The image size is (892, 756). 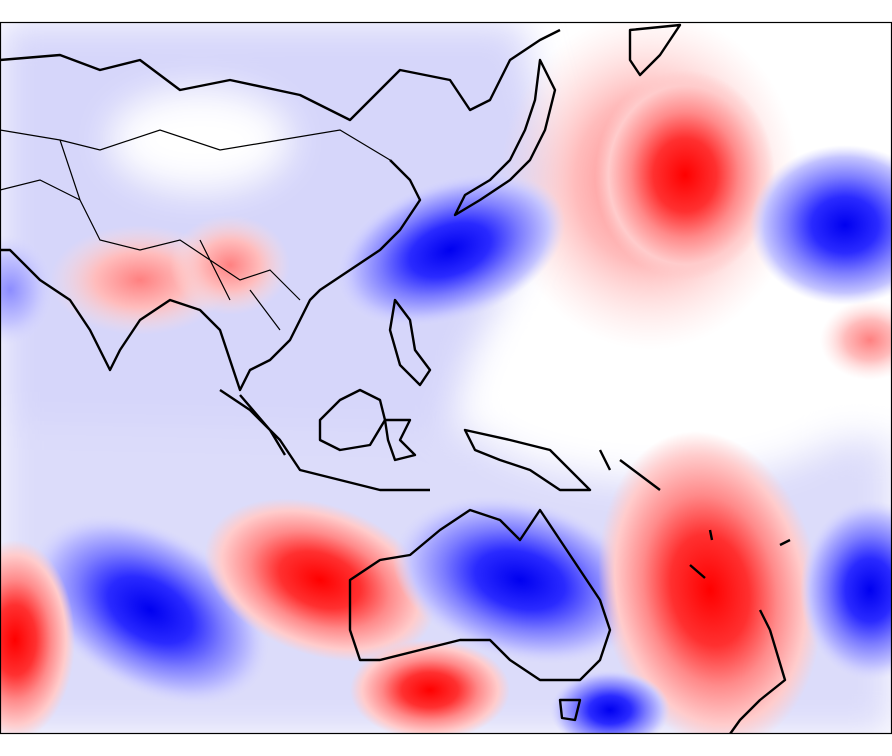 I want to click on sulawesi, so click(x=400, y=440).